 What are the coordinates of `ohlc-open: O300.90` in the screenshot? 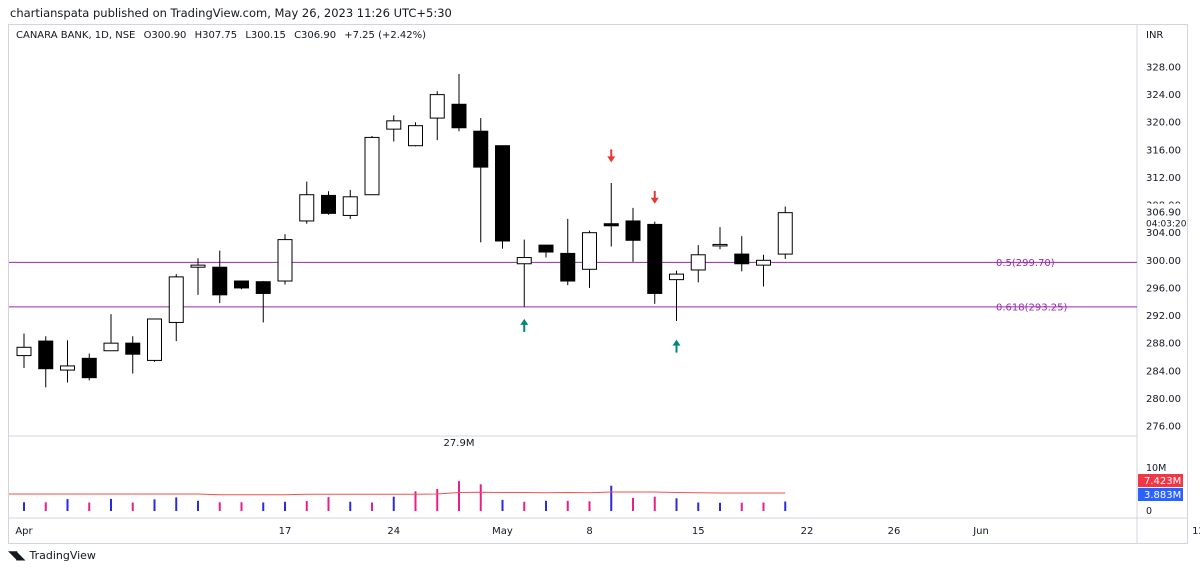 It's located at (165, 35).